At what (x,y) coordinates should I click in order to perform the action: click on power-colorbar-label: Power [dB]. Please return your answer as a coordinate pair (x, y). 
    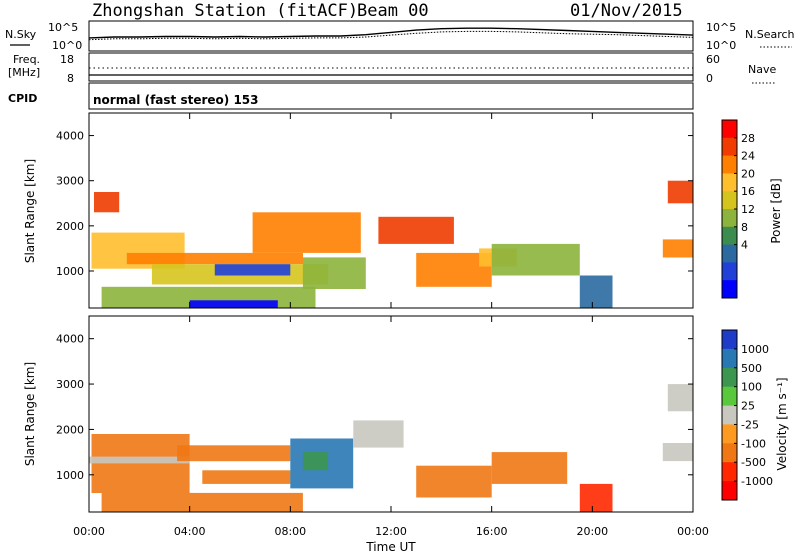
    Looking at the image, I should click on (776, 210).